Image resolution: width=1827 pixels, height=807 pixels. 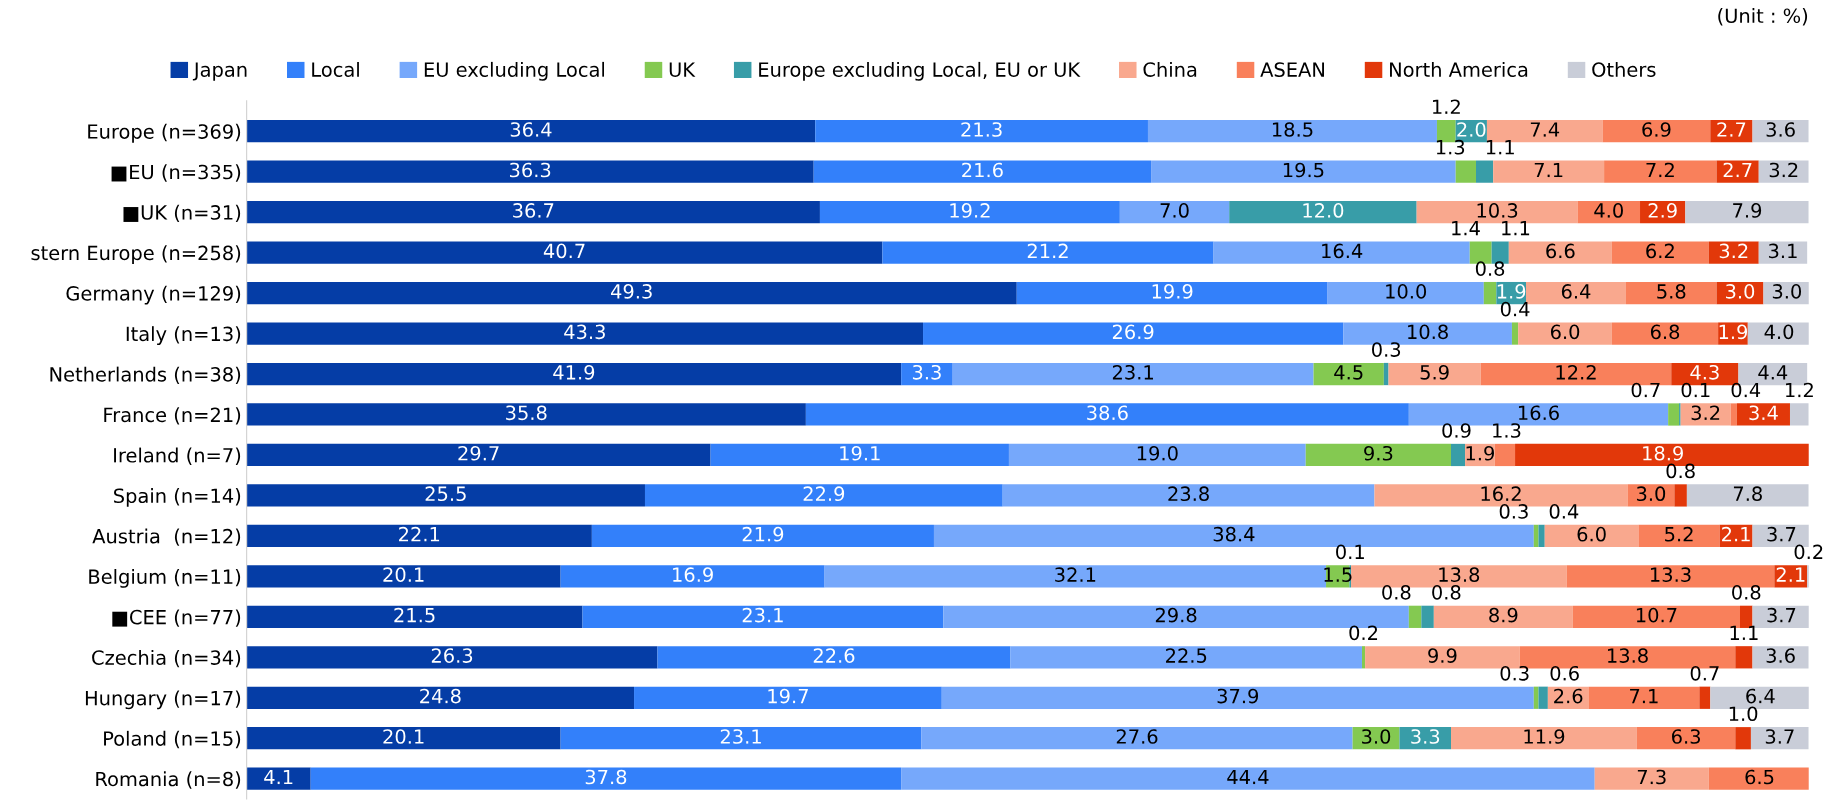 I want to click on data-label: 43.3, so click(x=584, y=332).